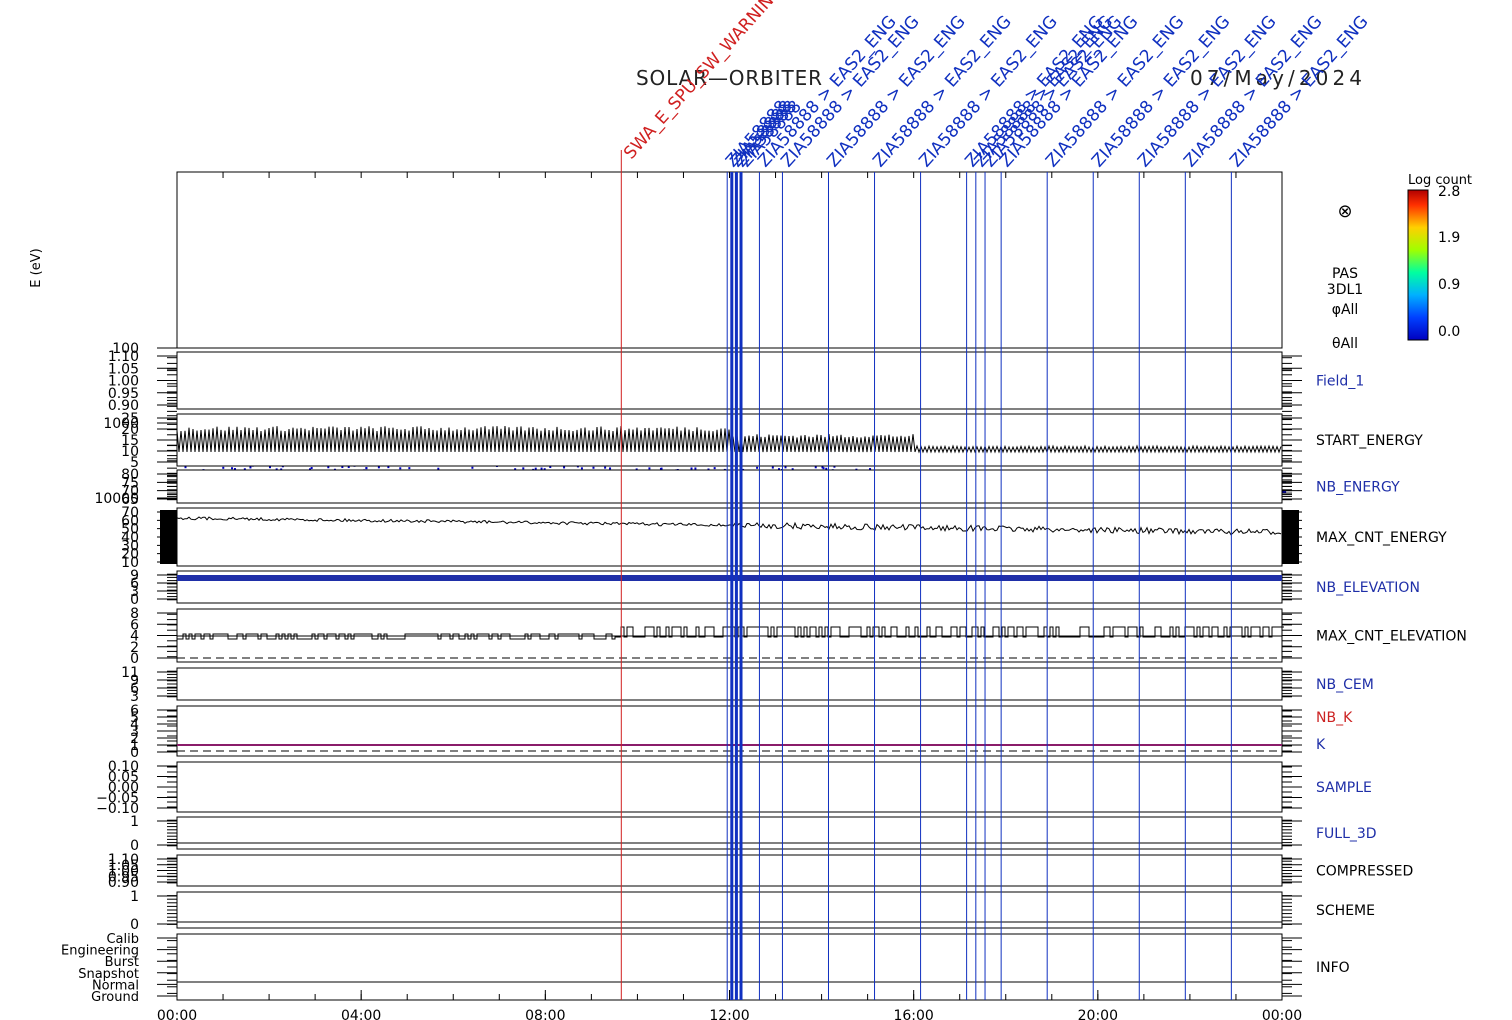 This screenshot has width=1512, height=1020. Describe the element at coordinates (134, 614) in the screenshot. I see `panel-ytick-label: 8` at that location.